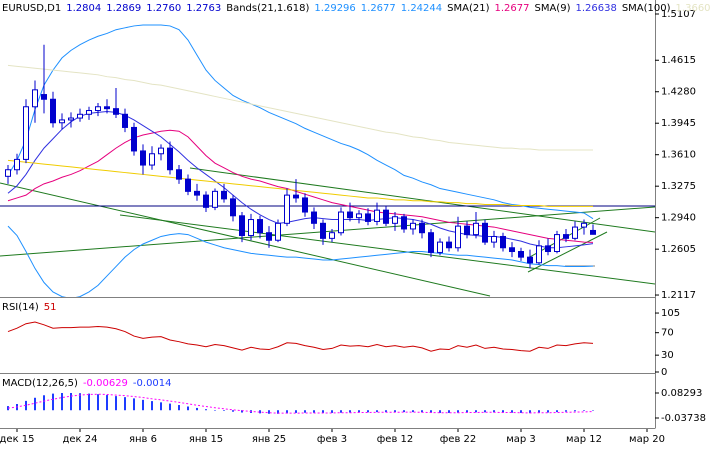 The image size is (716, 450). I want to click on y-tick-label: 1.4615, so click(678, 60).